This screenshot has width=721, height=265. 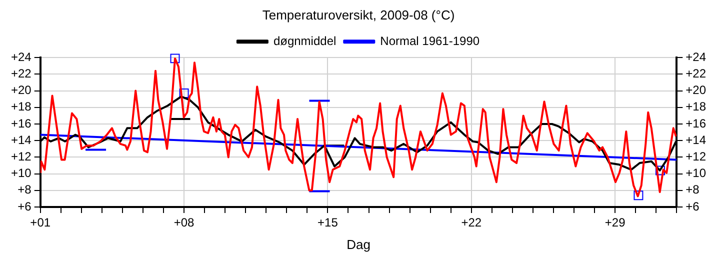 What do you see at coordinates (696, 173) in the screenshot?
I see `y2-tick-label: +10` at bounding box center [696, 173].